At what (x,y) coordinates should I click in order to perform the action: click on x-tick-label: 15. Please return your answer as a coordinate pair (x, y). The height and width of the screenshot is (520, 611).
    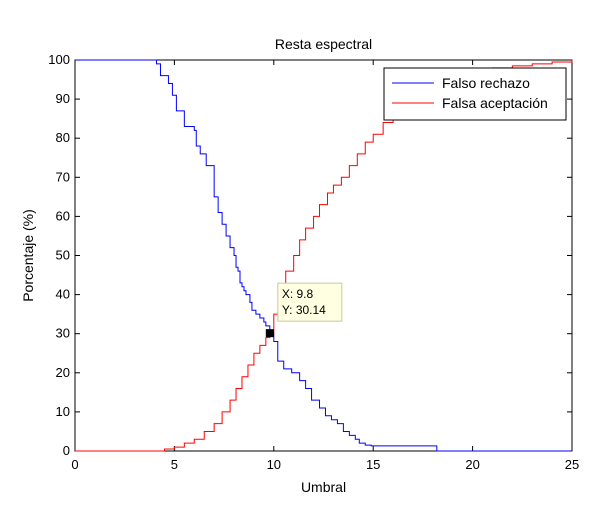
    Looking at the image, I should click on (373, 464).